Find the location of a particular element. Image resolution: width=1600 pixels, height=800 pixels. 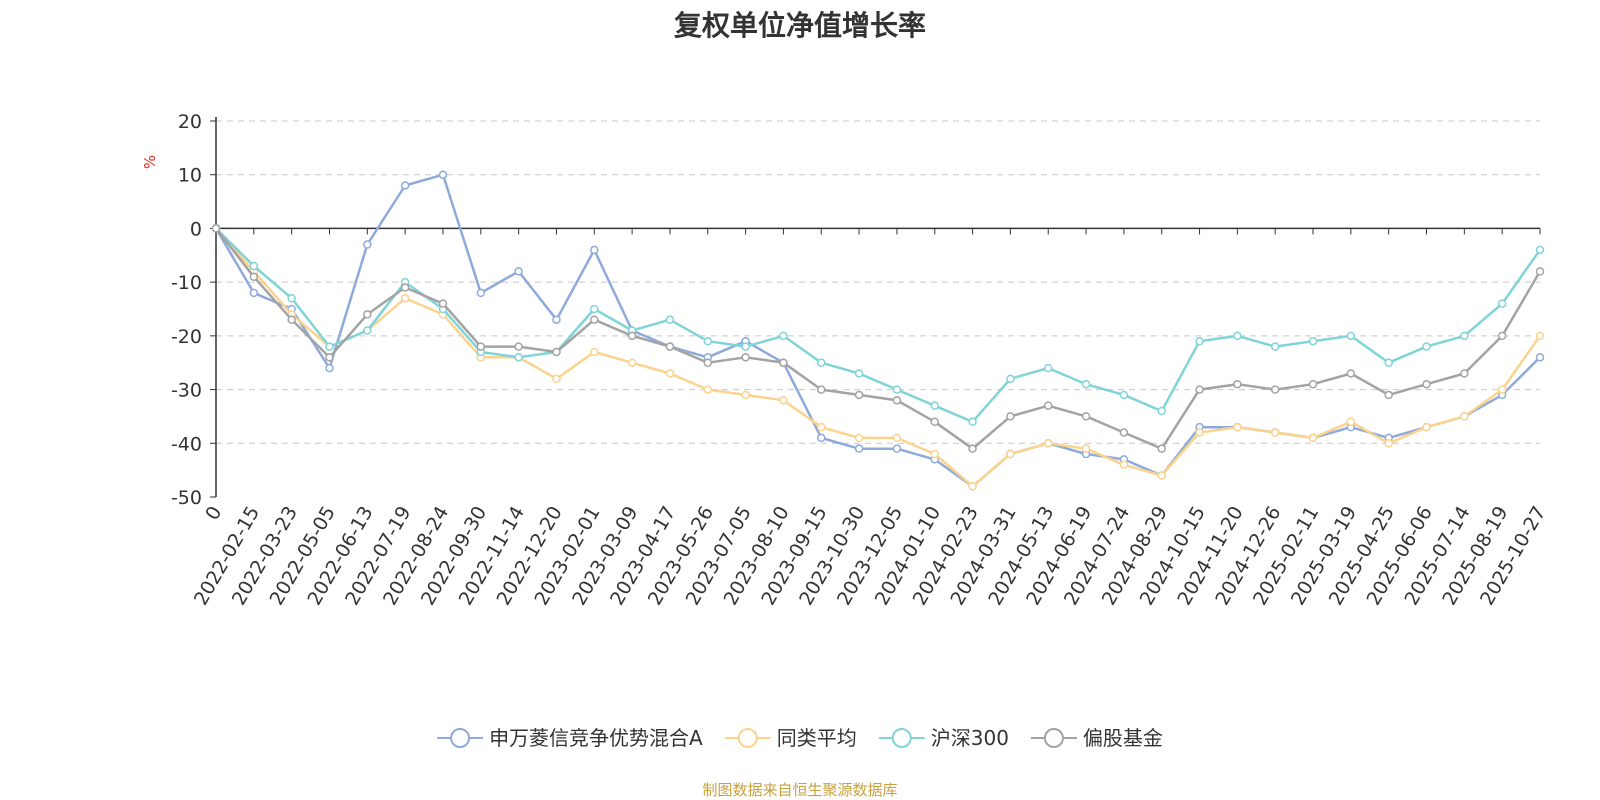

y-tick-label: -20 is located at coordinates (186, 337).